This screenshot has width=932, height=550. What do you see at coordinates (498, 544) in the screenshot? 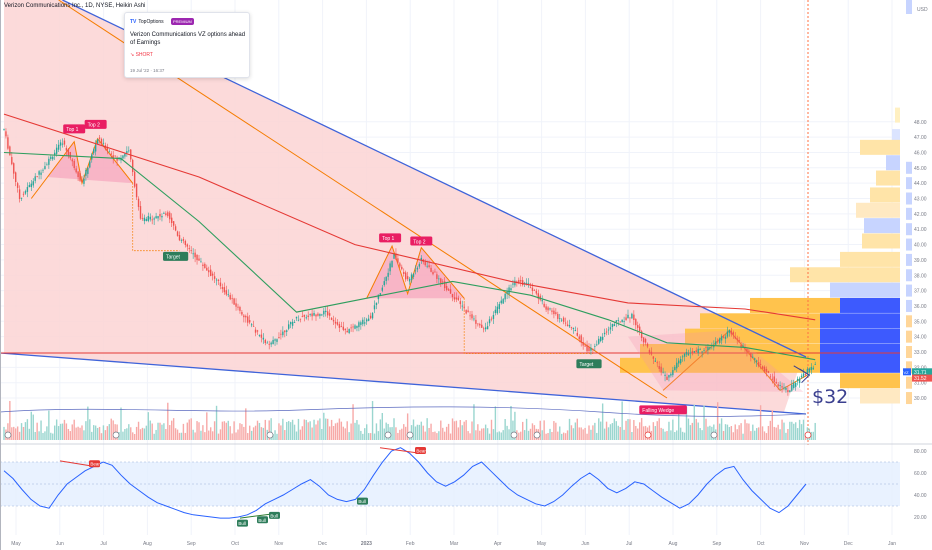
I see `time-tick: Apr` at bounding box center [498, 544].